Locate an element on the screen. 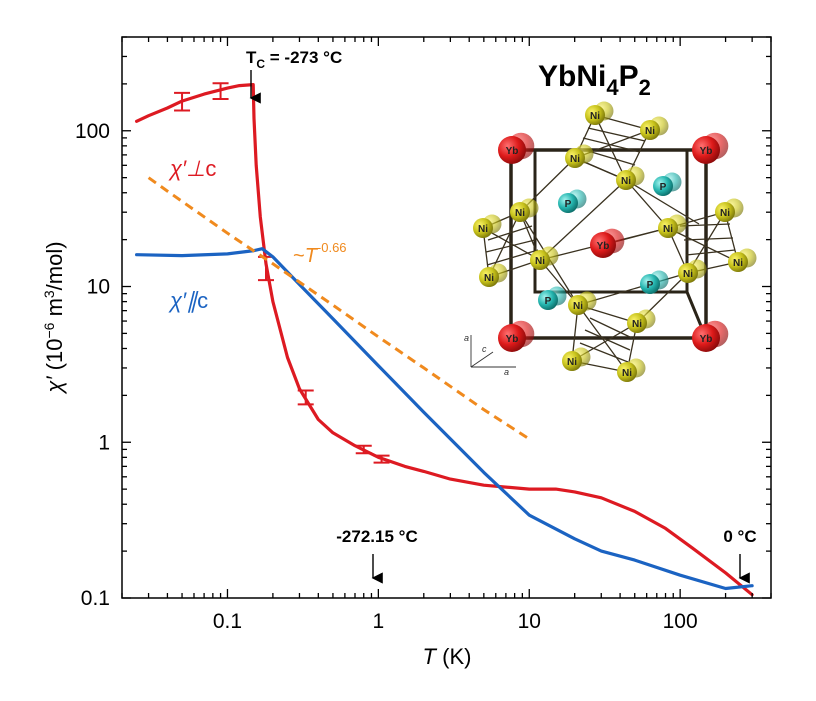 The image size is (816, 701). axis-letter-a-horizontal: a is located at coordinates (506, 372).